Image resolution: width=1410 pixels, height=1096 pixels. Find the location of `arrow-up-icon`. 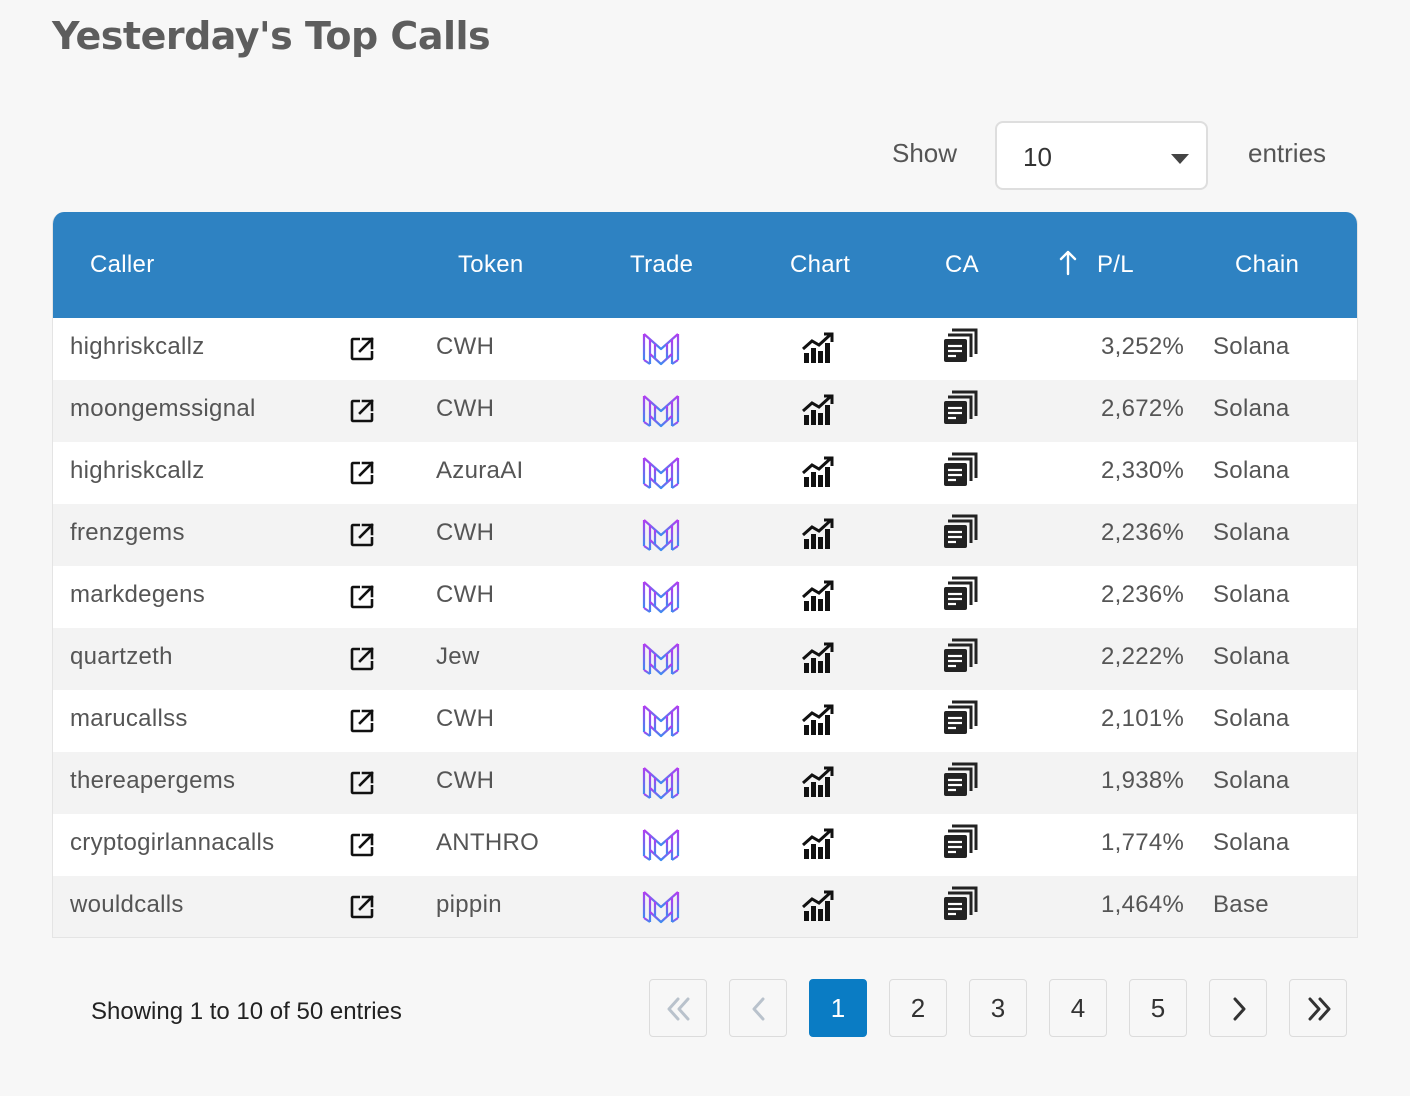

arrow-up-icon is located at coordinates (1068, 263).